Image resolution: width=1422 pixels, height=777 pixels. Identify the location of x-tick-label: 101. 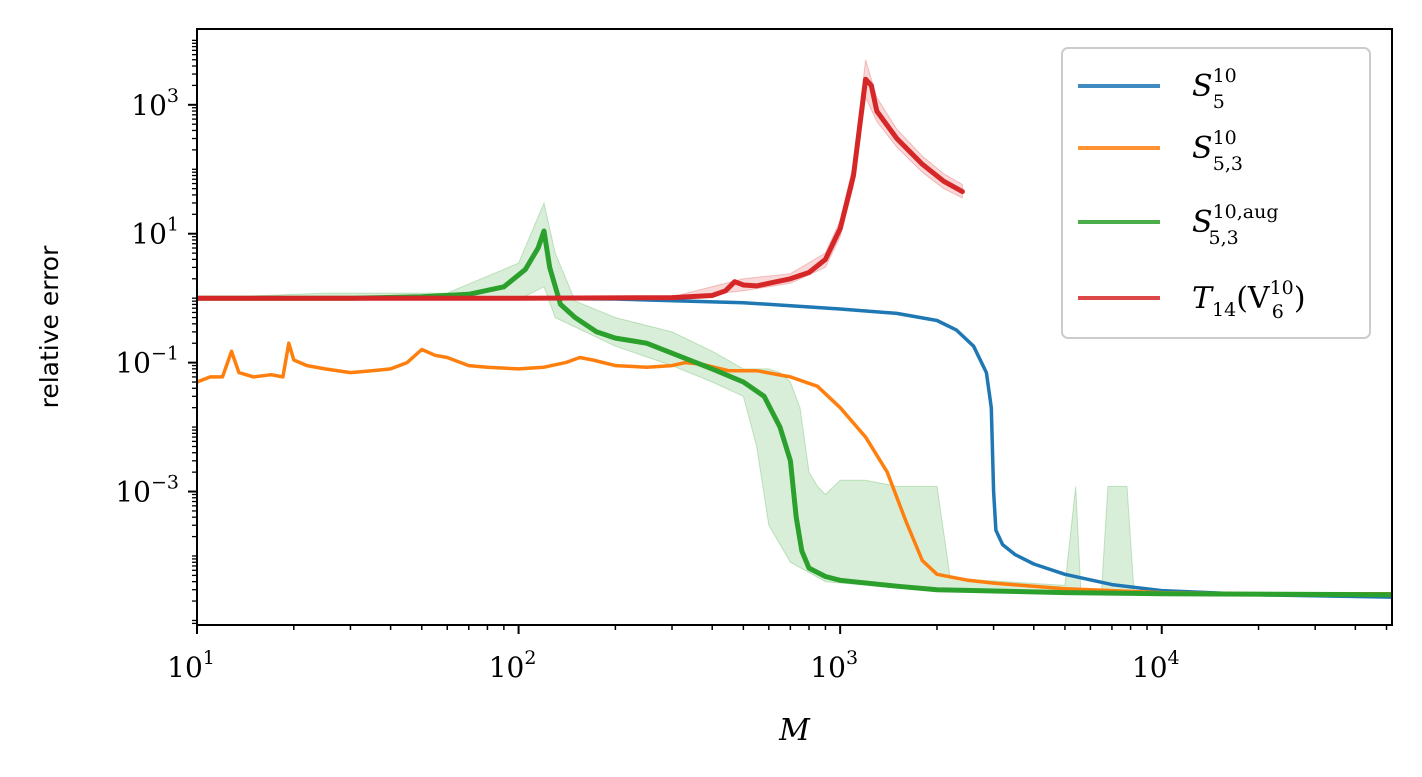
(191, 665).